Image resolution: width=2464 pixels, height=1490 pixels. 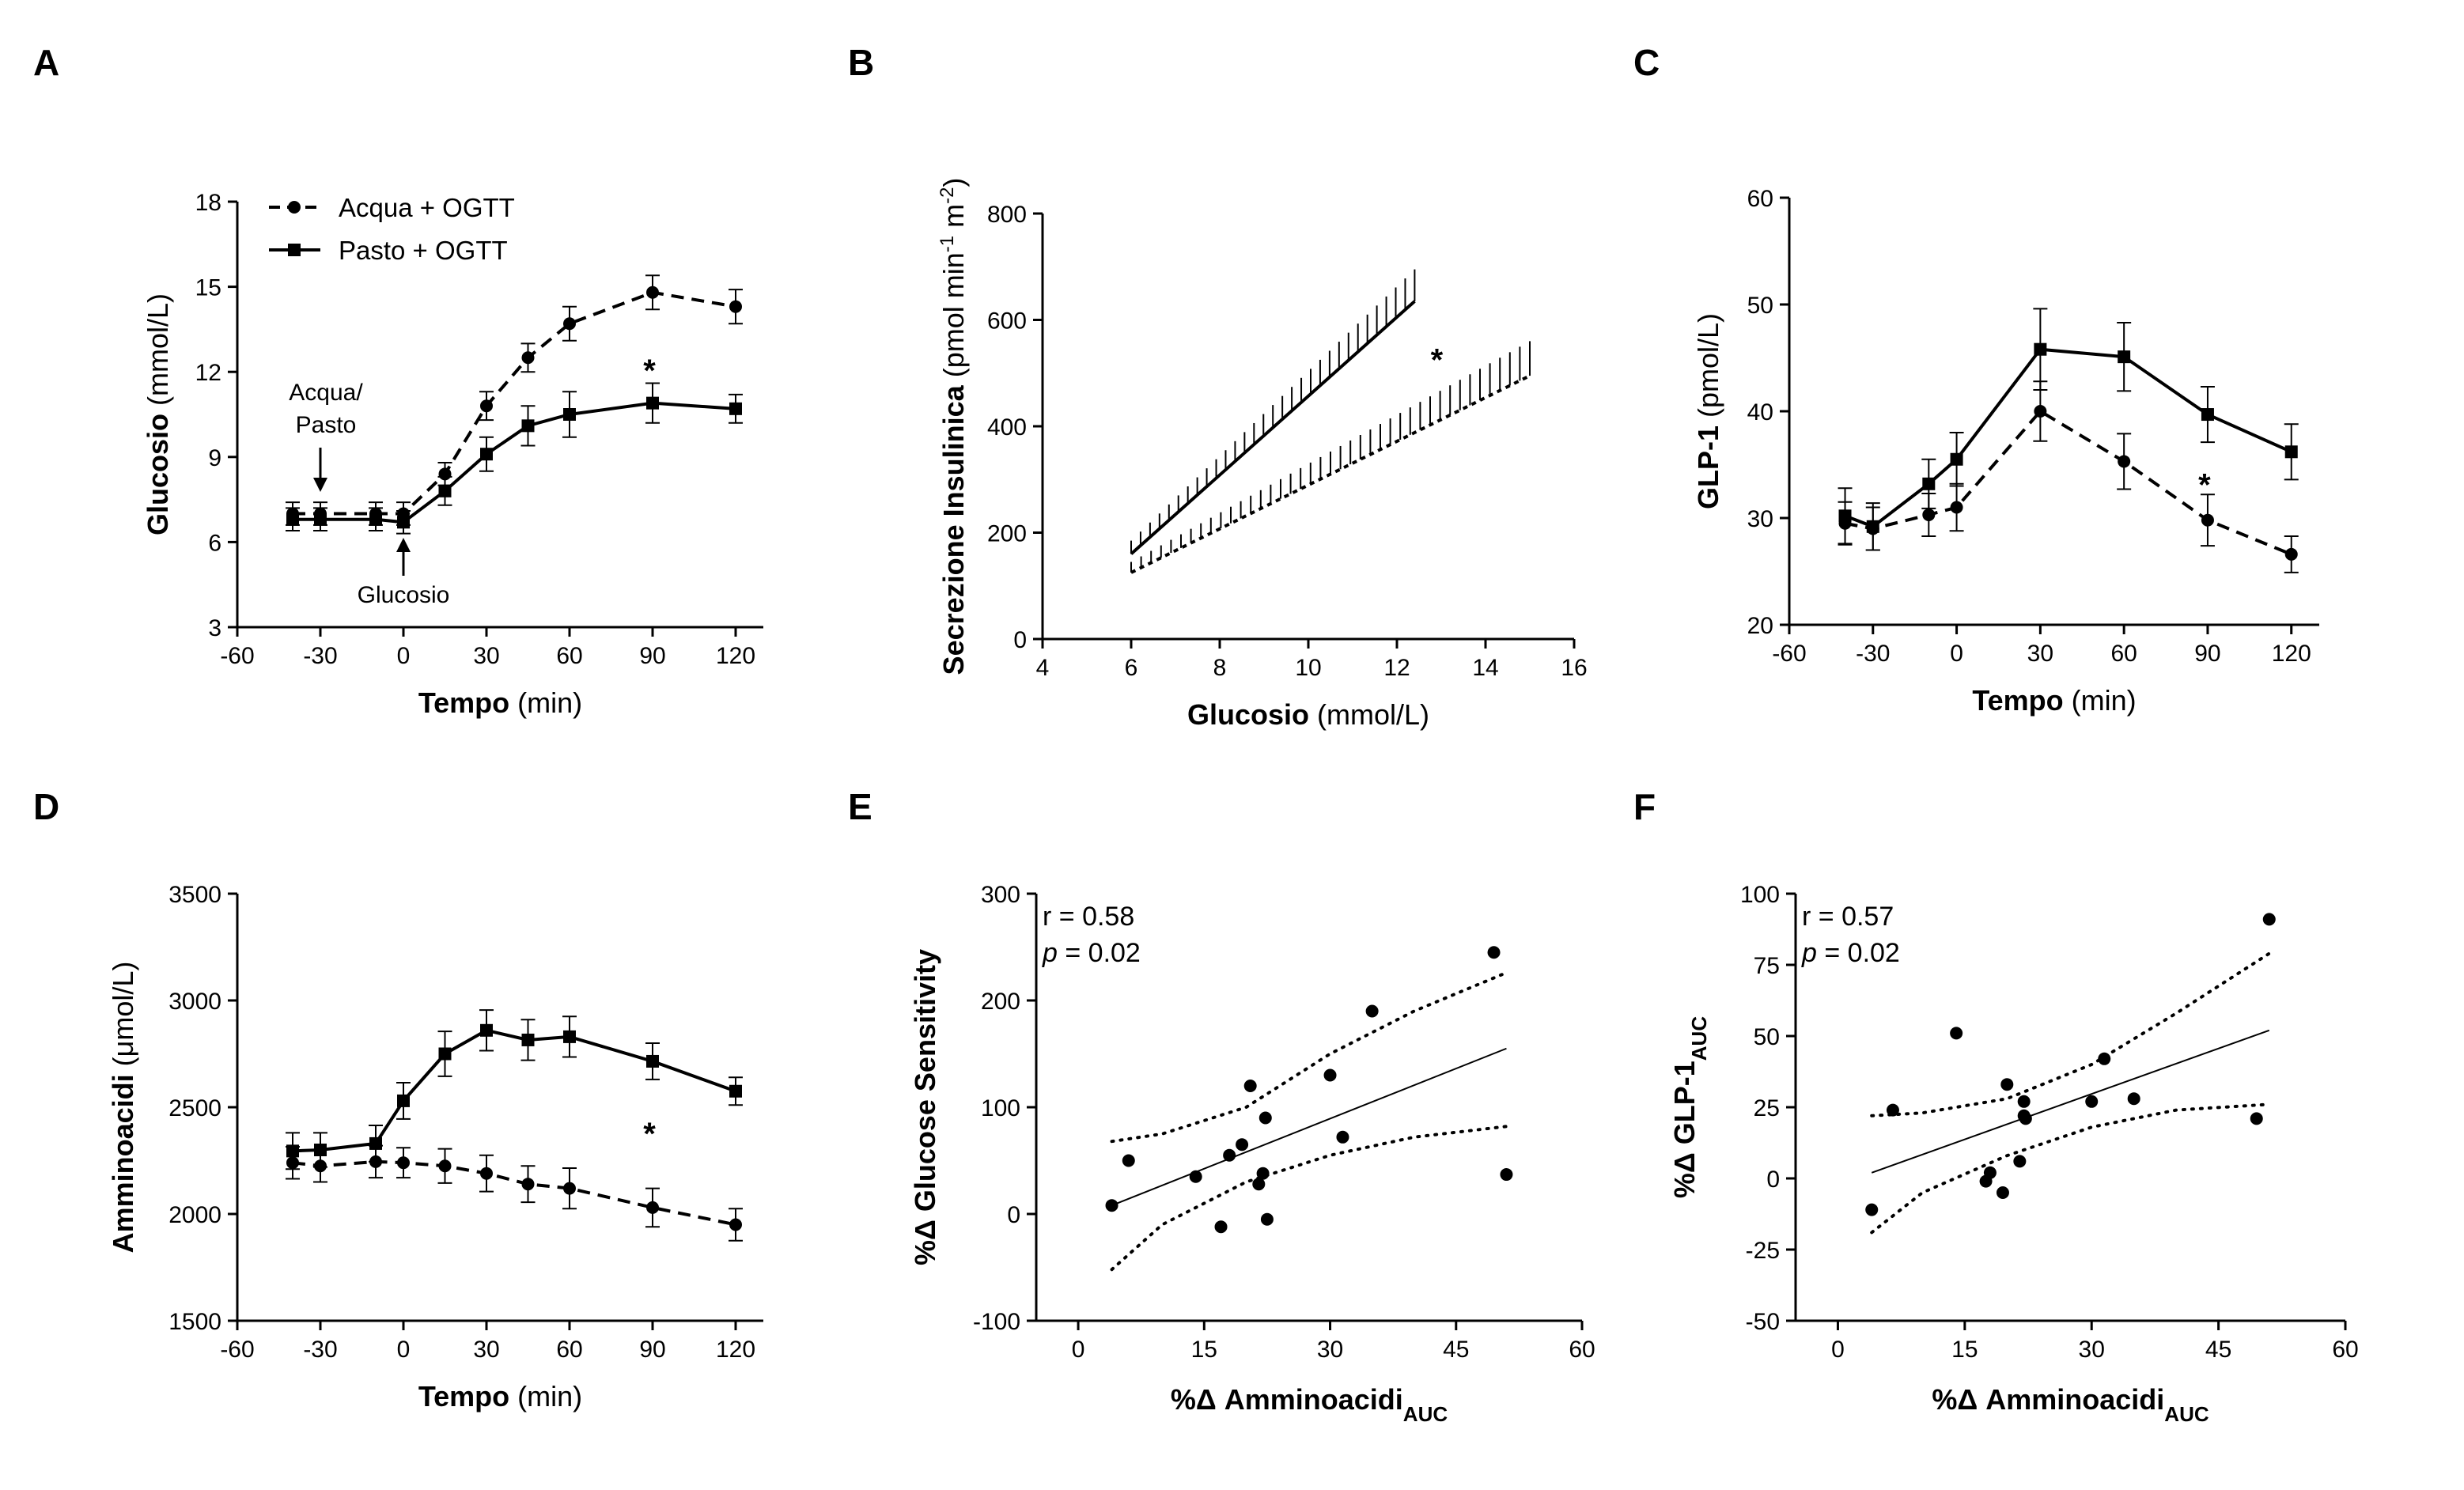 What do you see at coordinates (1248, 714) in the screenshot?
I see `x-axis-title-bold: Glucosio` at bounding box center [1248, 714].